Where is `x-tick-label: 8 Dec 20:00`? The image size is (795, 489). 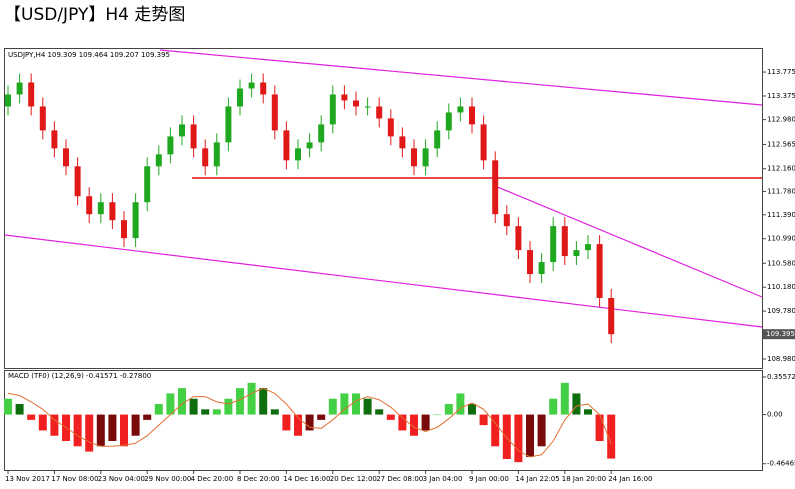 x-tick-label: 8 Dec 20:00 is located at coordinates (258, 479).